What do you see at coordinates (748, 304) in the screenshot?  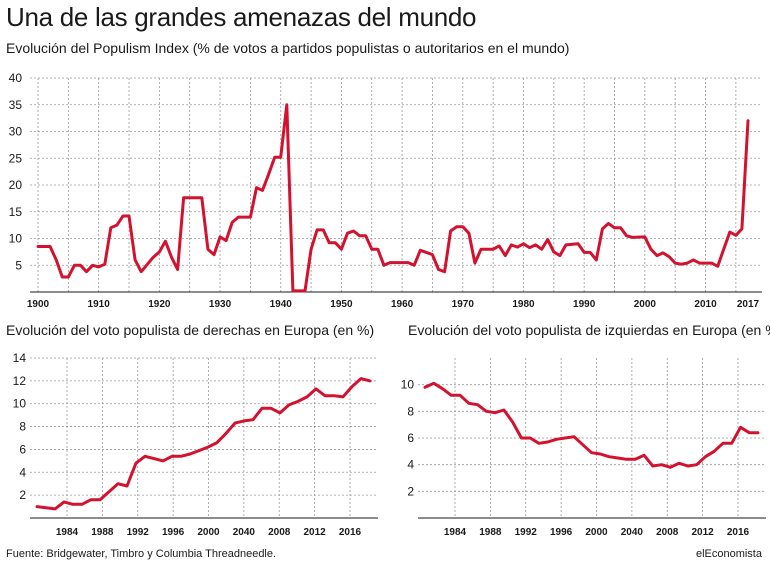 I see `x-tick-label: 2017` at bounding box center [748, 304].